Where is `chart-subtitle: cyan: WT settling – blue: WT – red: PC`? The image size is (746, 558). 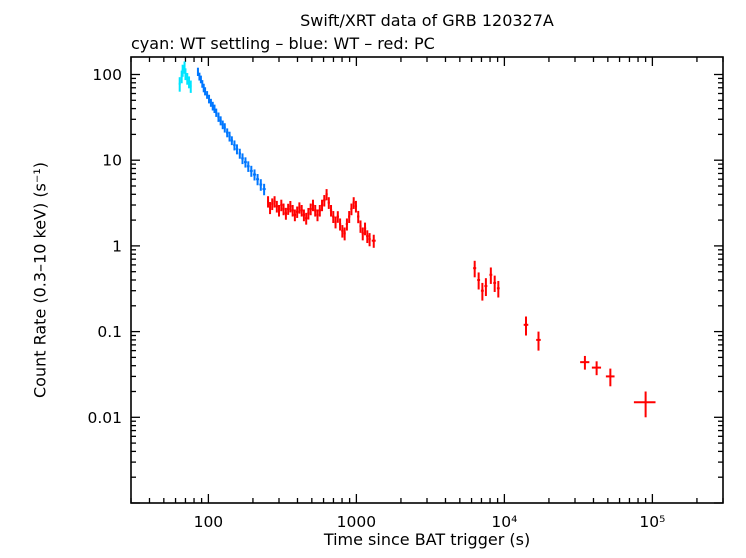
chart-subtitle: cyan: WT settling – blue: WT – red: PC is located at coordinates (283, 43).